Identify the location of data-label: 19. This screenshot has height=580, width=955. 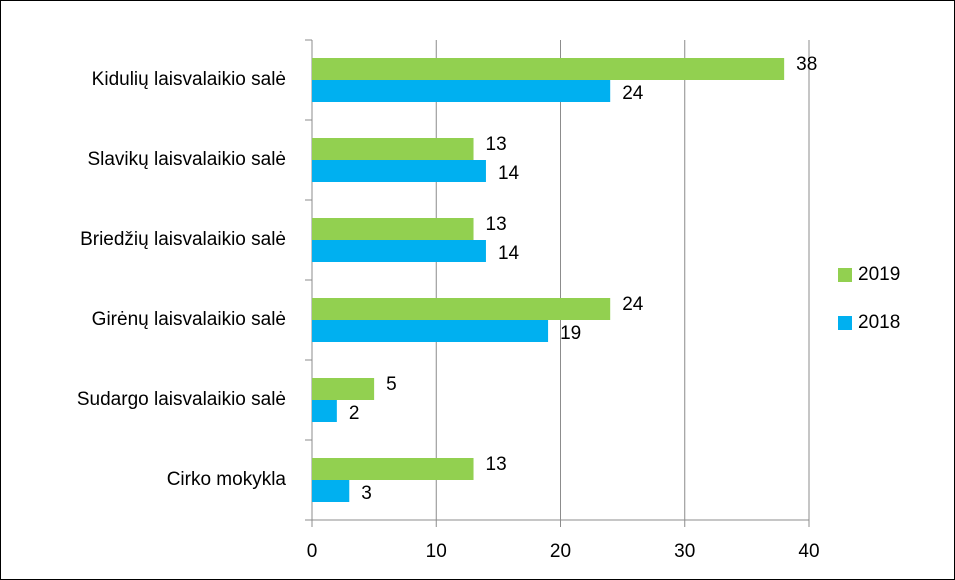
(570, 333).